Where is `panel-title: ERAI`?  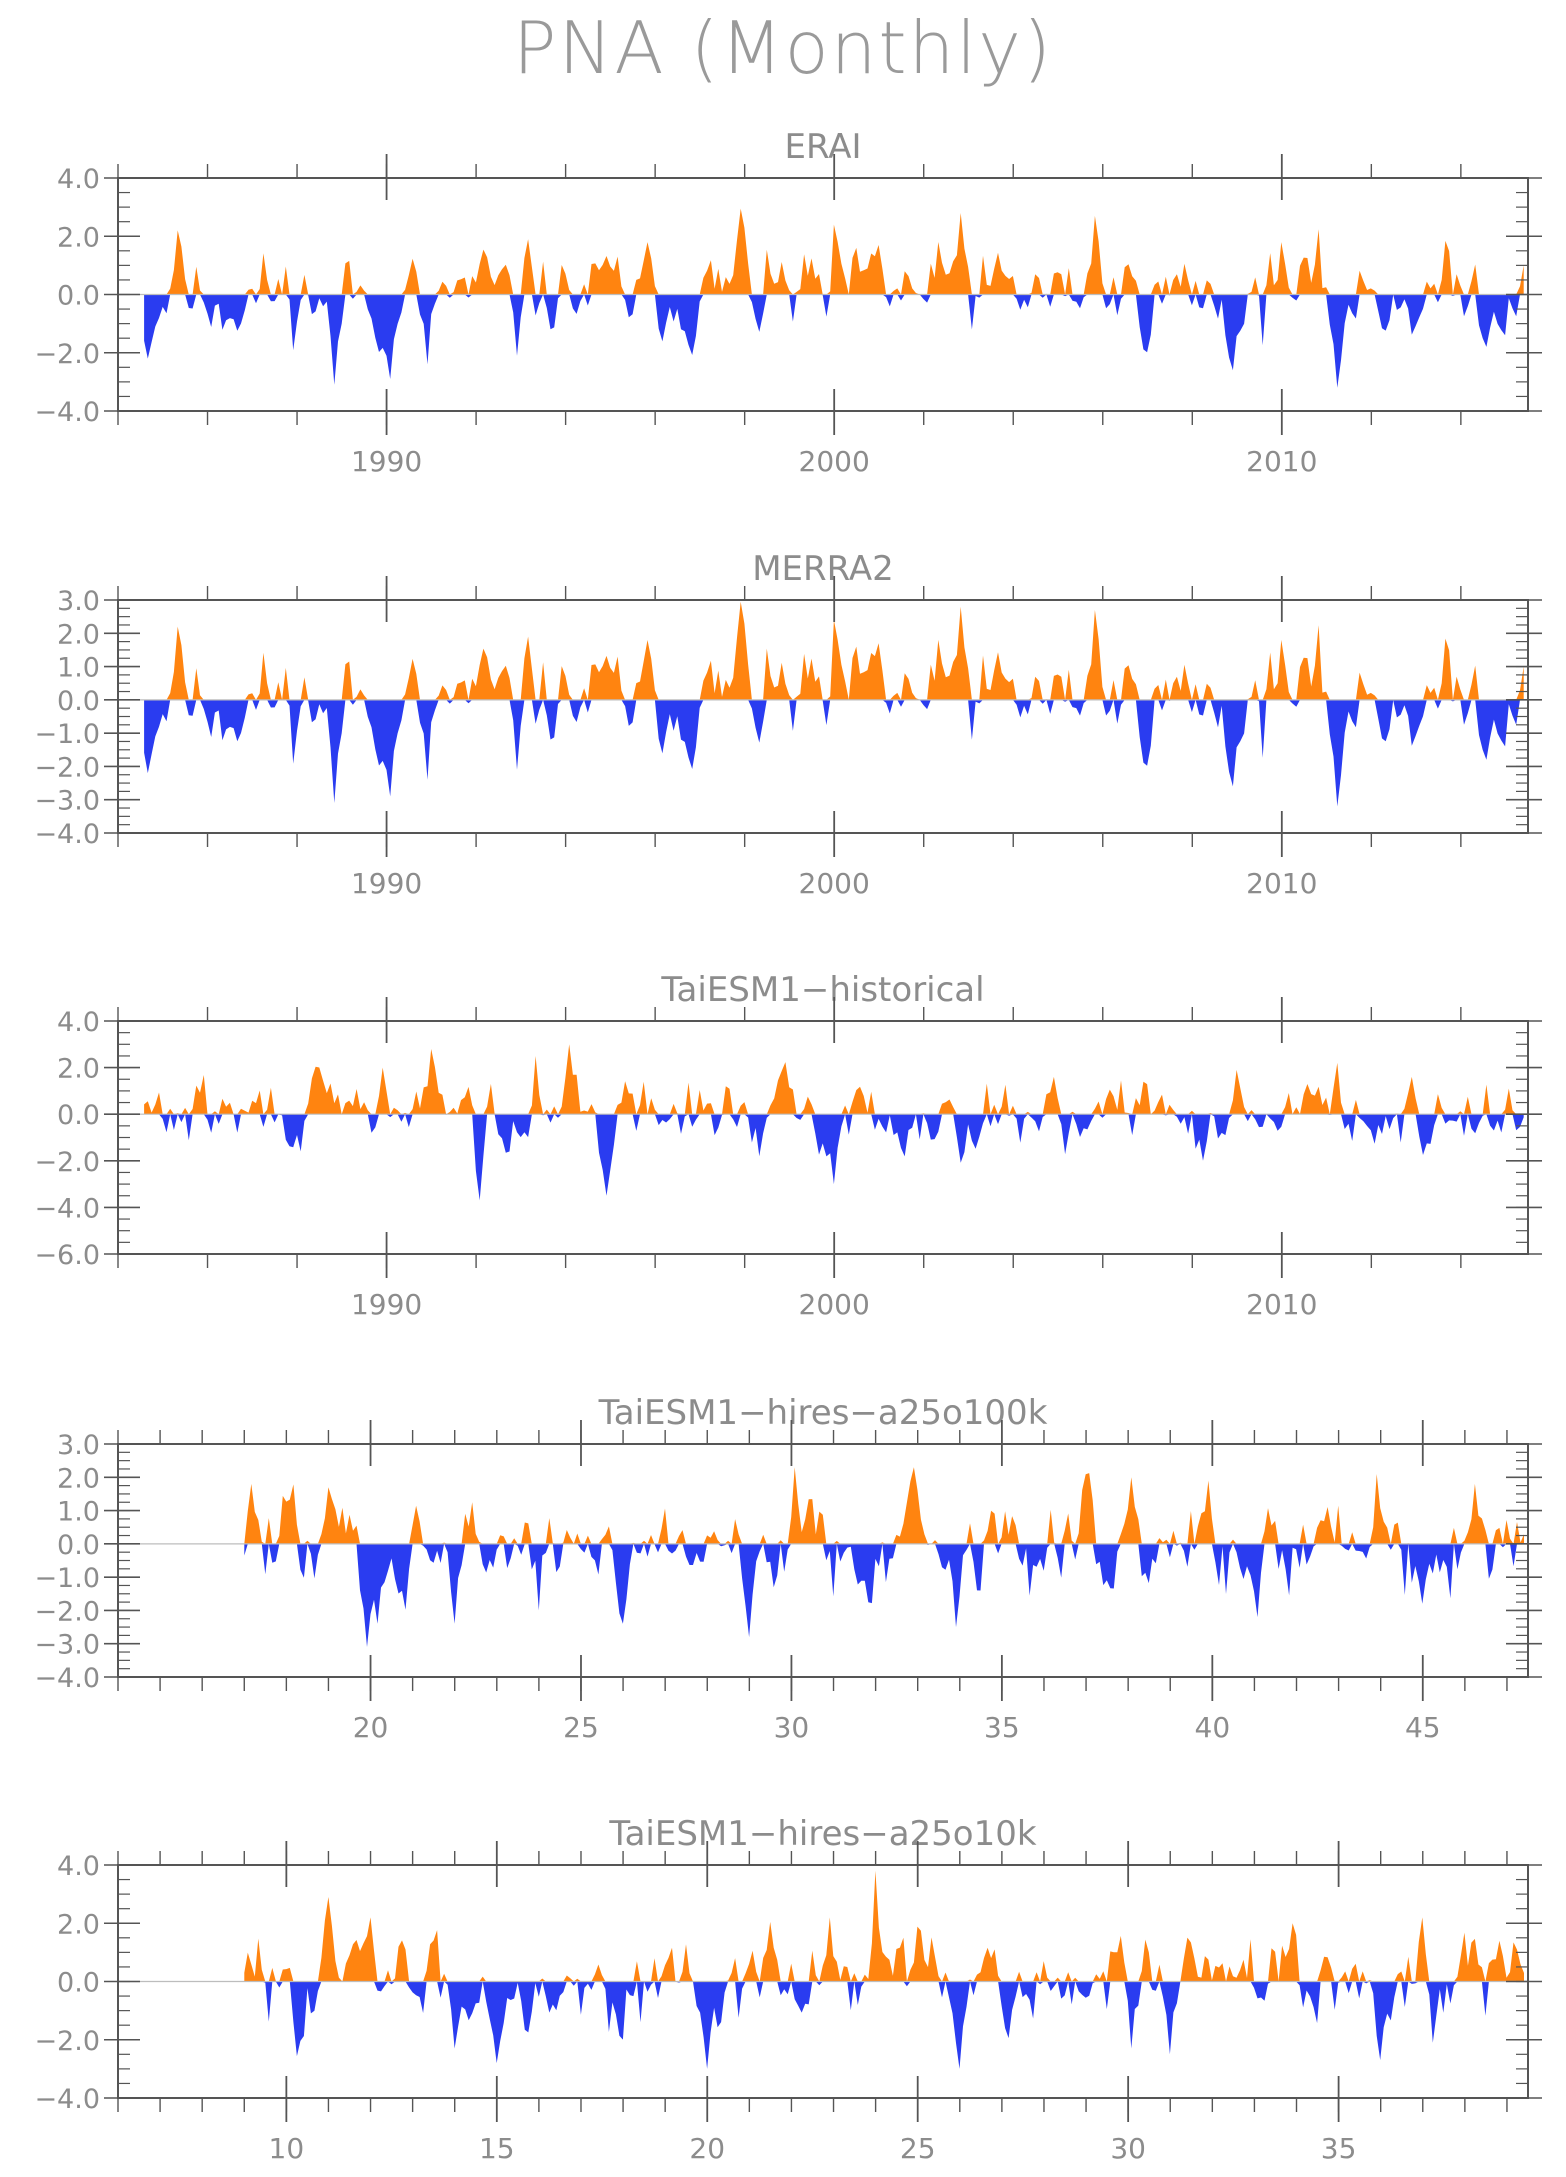 panel-title: ERAI is located at coordinates (822, 147).